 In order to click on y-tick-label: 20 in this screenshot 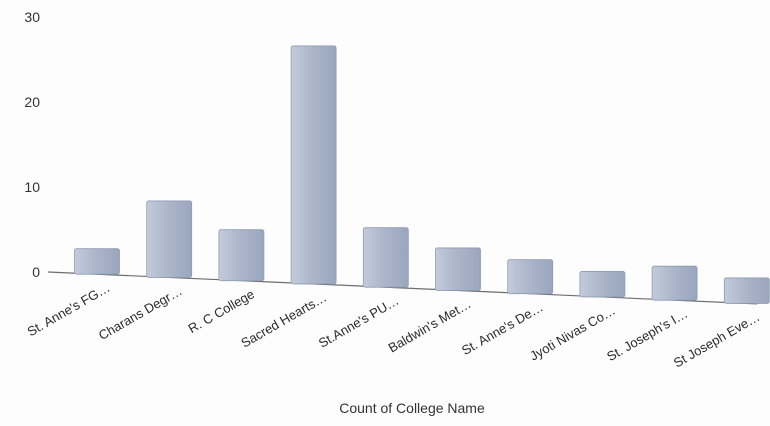, I will do `click(32, 102)`.